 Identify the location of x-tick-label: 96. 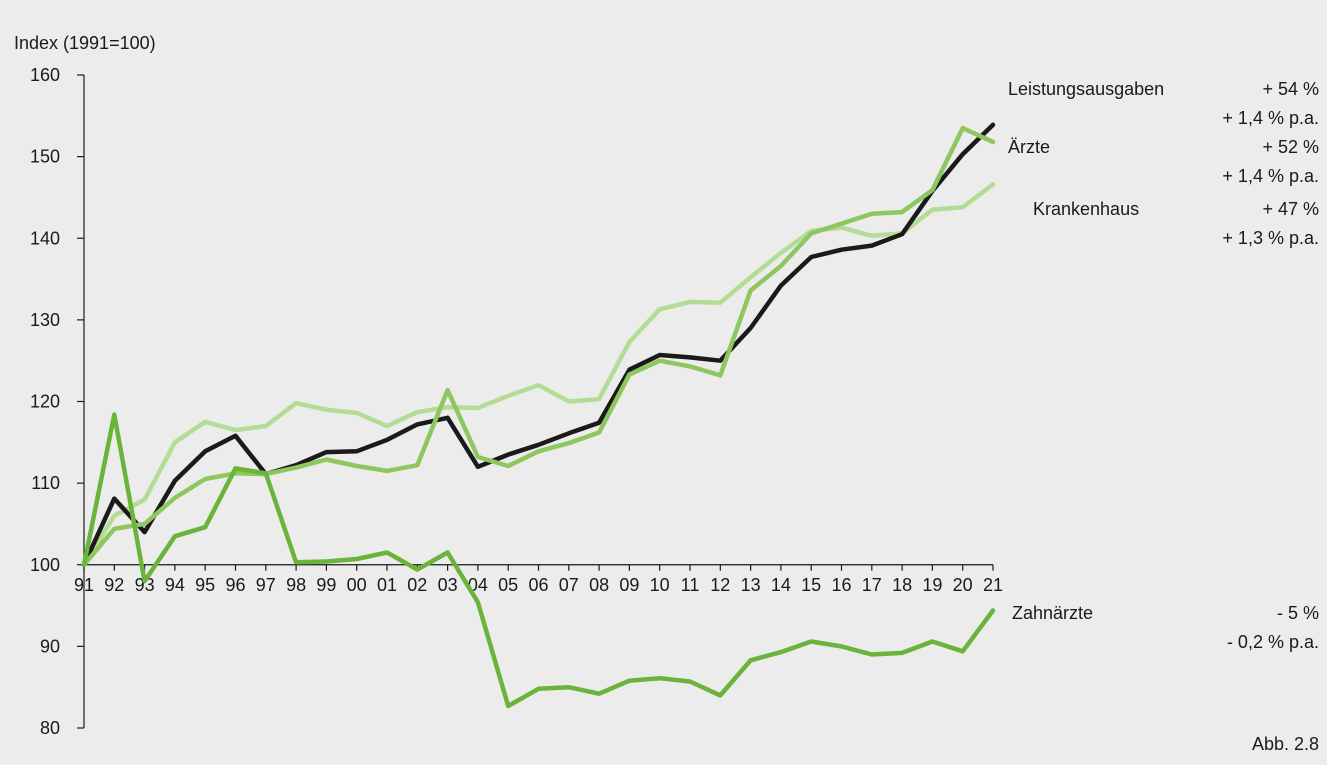
(235, 585).